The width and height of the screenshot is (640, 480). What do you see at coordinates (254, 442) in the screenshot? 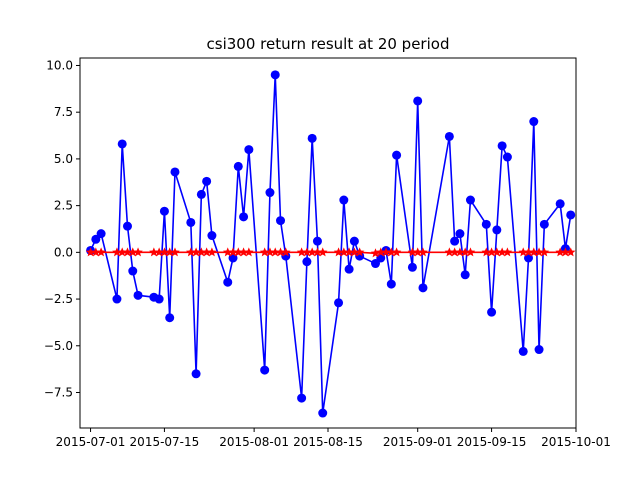
I see `x-tick-label: 2015-08-01` at bounding box center [254, 442].